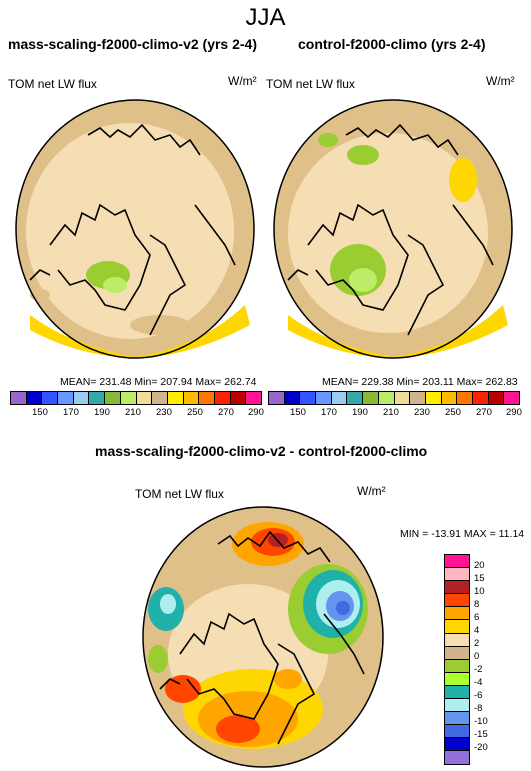  What do you see at coordinates (140, 331) in the screenshot?
I see `map1-south-band` at bounding box center [140, 331].